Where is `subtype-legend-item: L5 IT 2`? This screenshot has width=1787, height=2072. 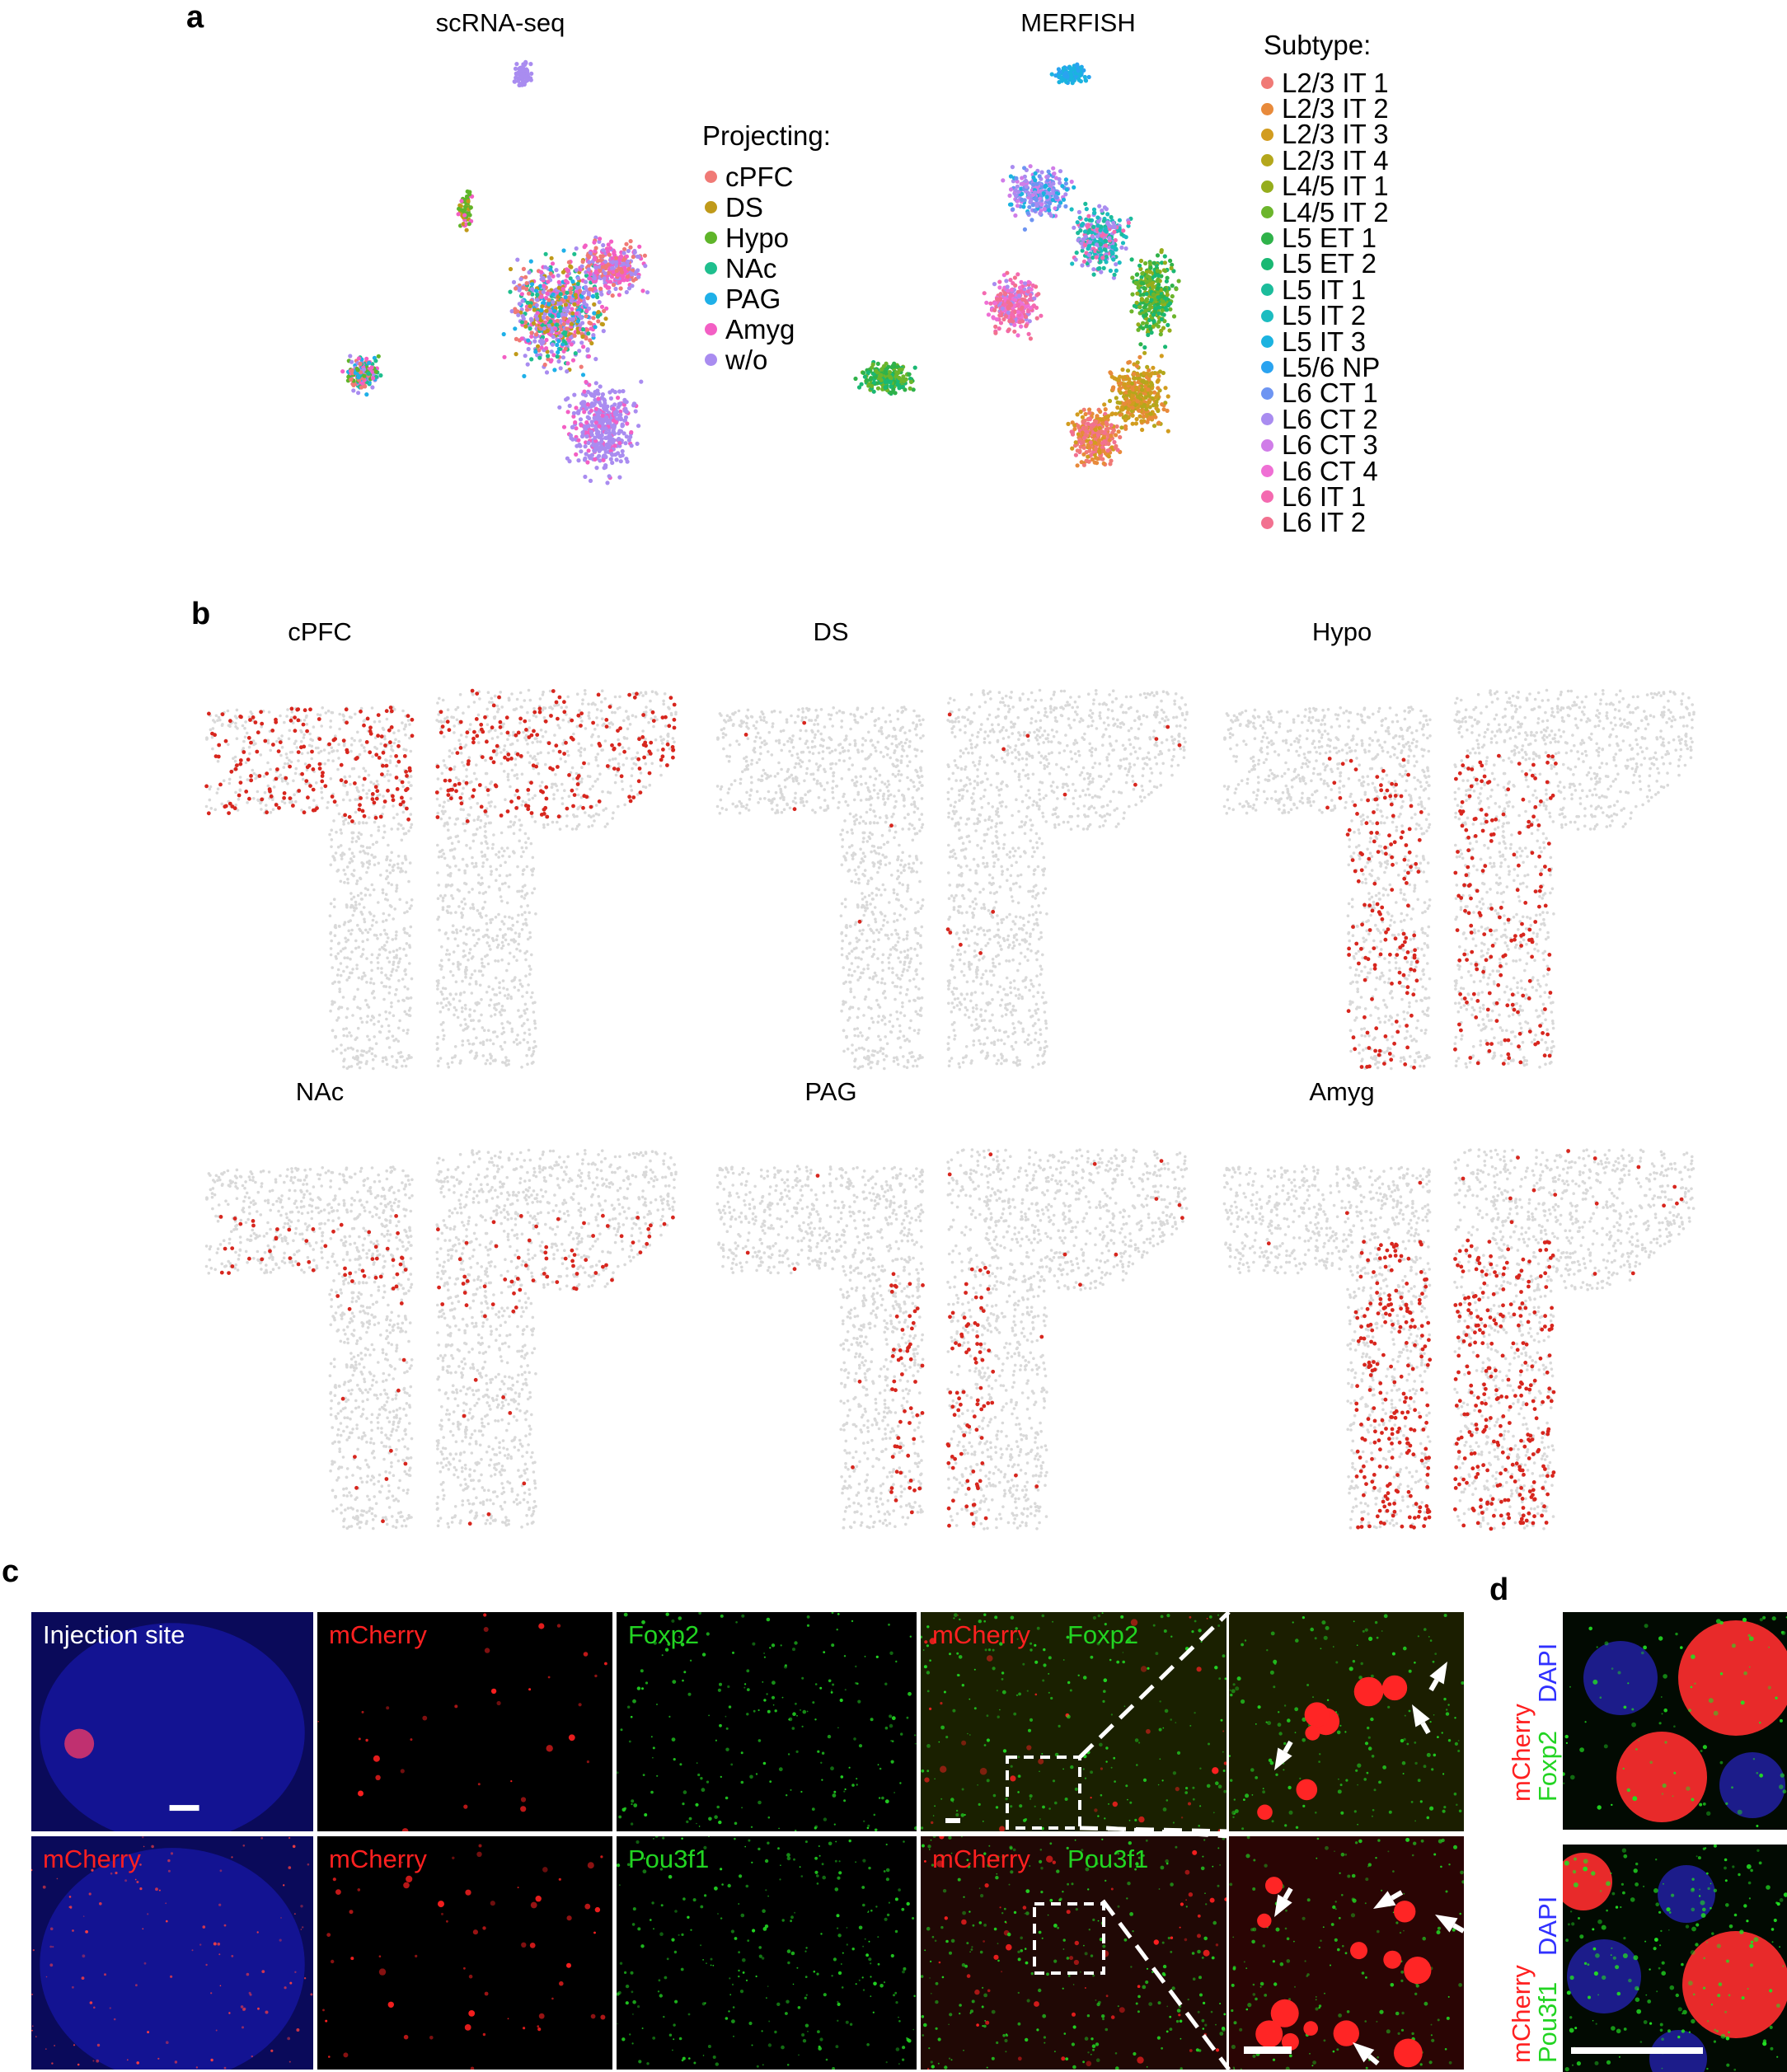 subtype-legend-item: L5 IT 2 is located at coordinates (1325, 315).